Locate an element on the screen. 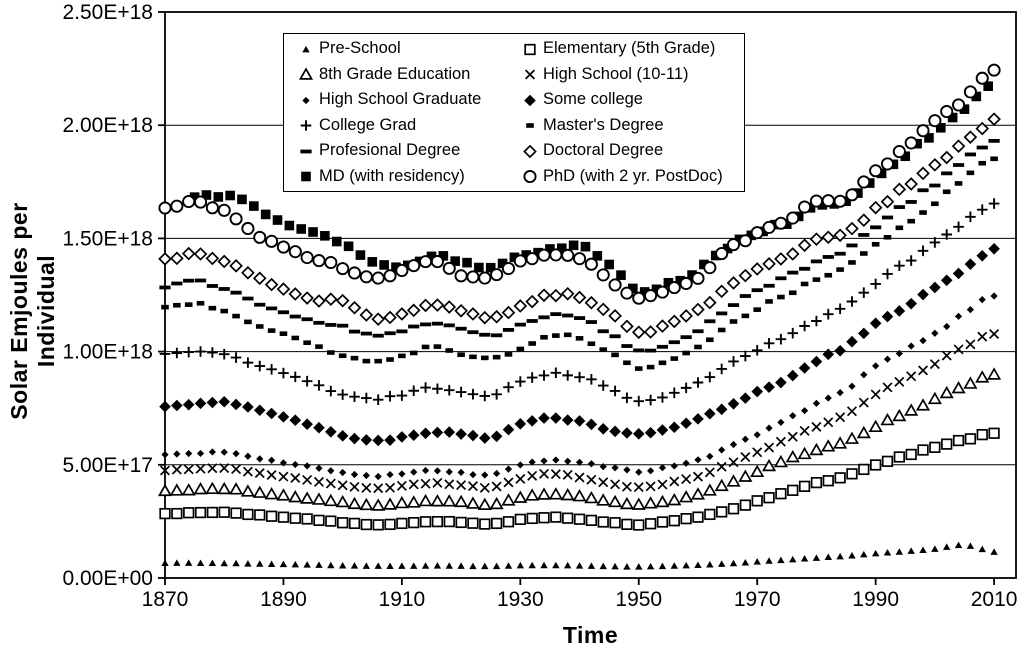  square-filled-icon is located at coordinates (306, 176).